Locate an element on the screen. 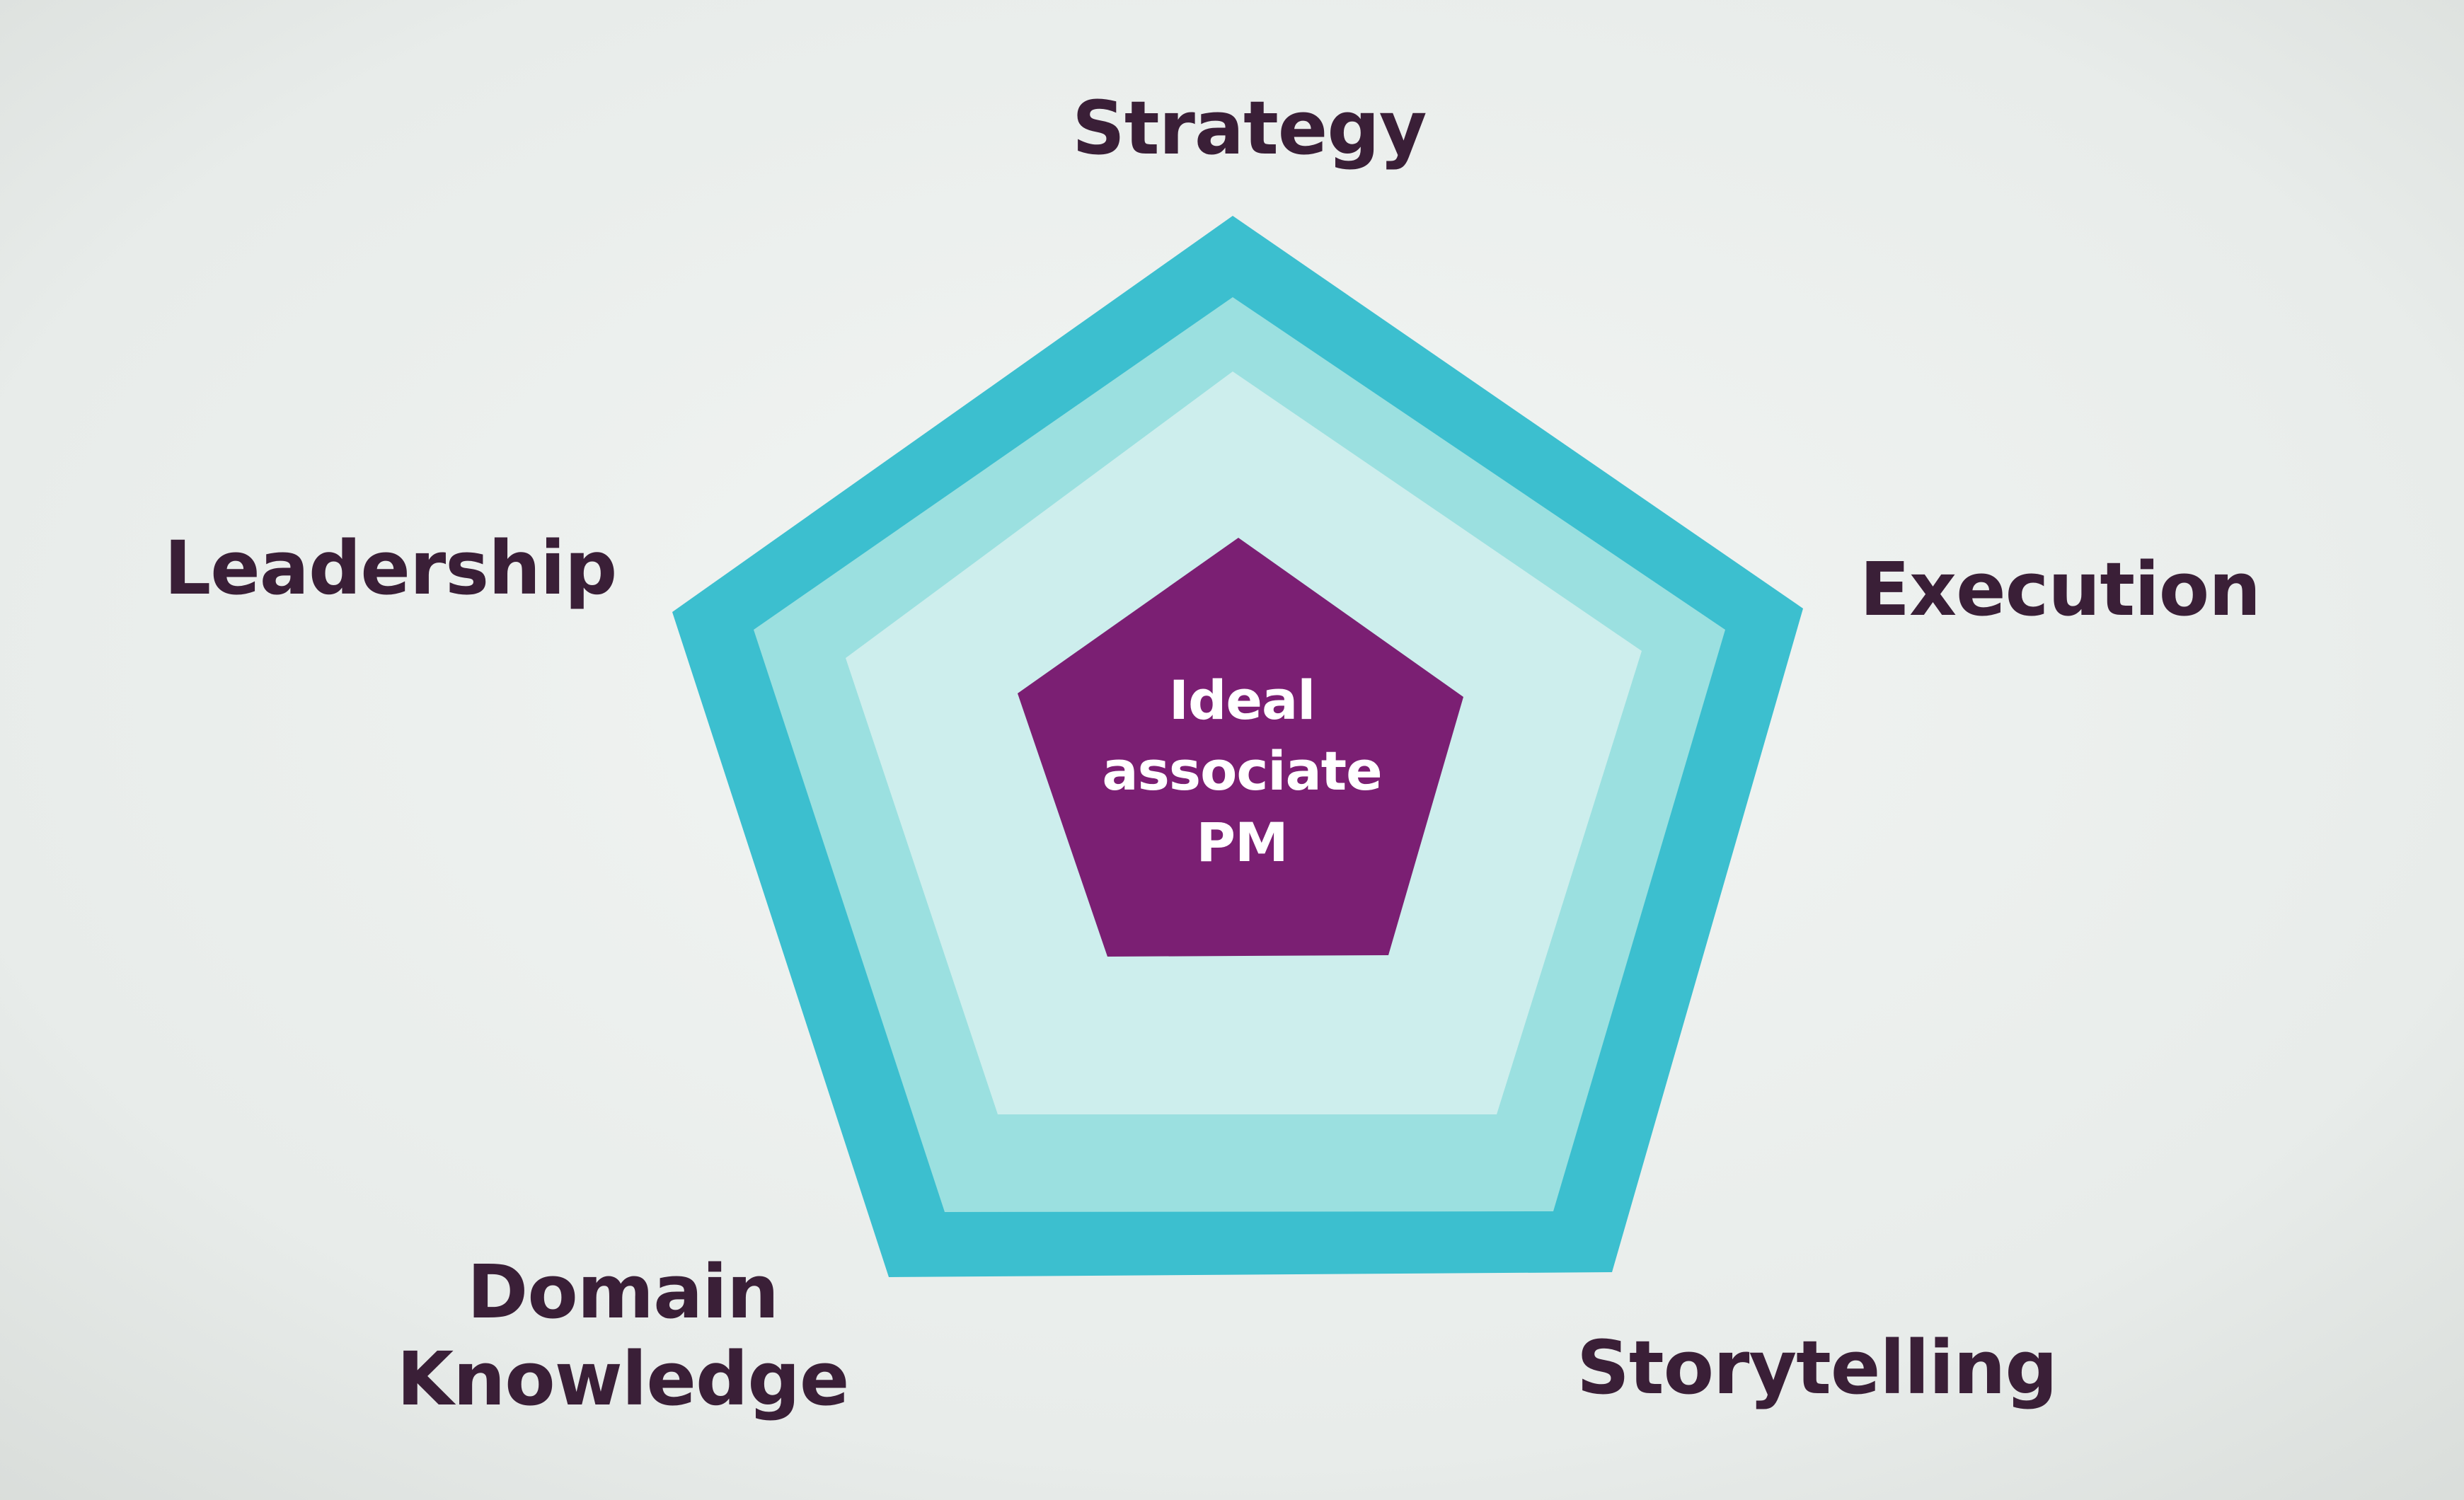 The width and height of the screenshot is (2464, 1500). center-label: Ideal associate PM is located at coordinates (1242, 771).